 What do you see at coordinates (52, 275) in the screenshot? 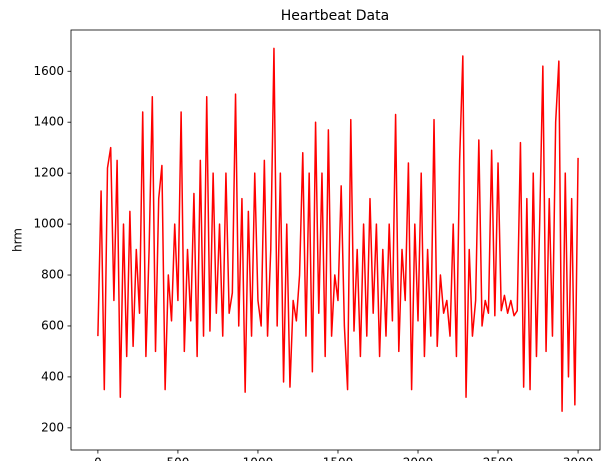
I see `y-tick-label: 800` at bounding box center [52, 275].